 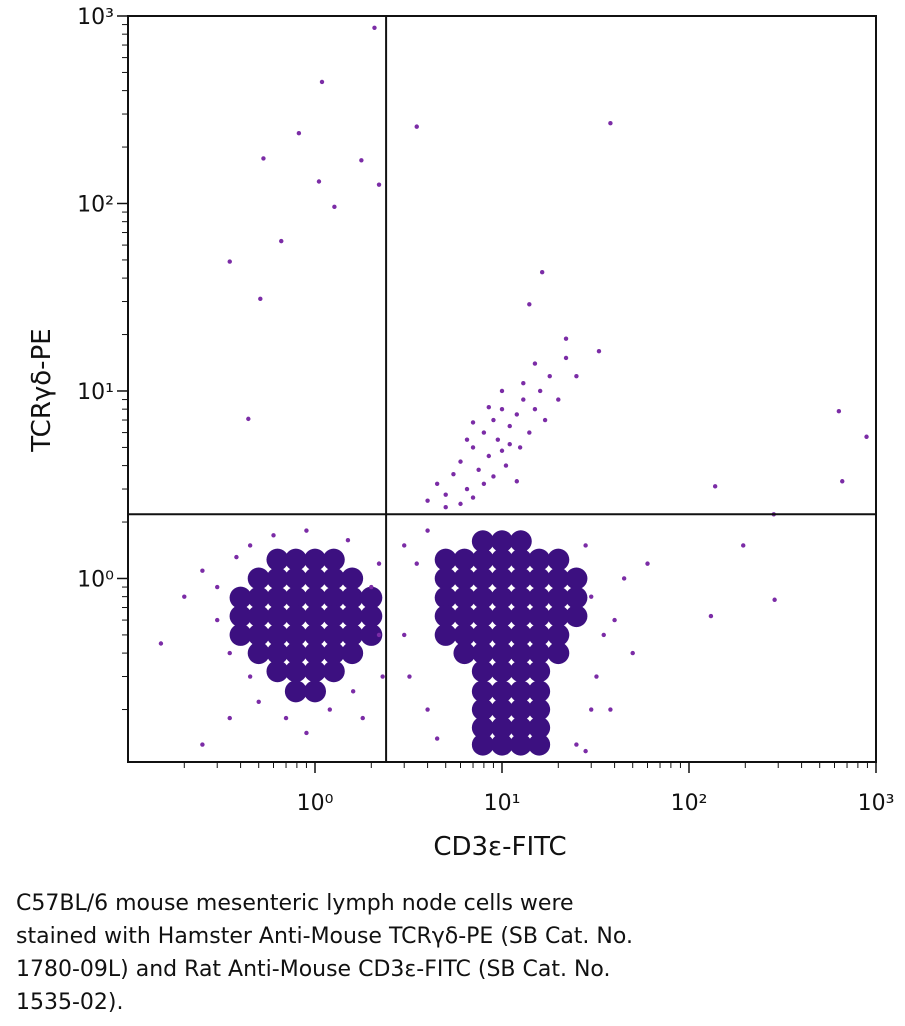 I want to click on y-axis-label: TCRγδ-PE, so click(x=42, y=390).